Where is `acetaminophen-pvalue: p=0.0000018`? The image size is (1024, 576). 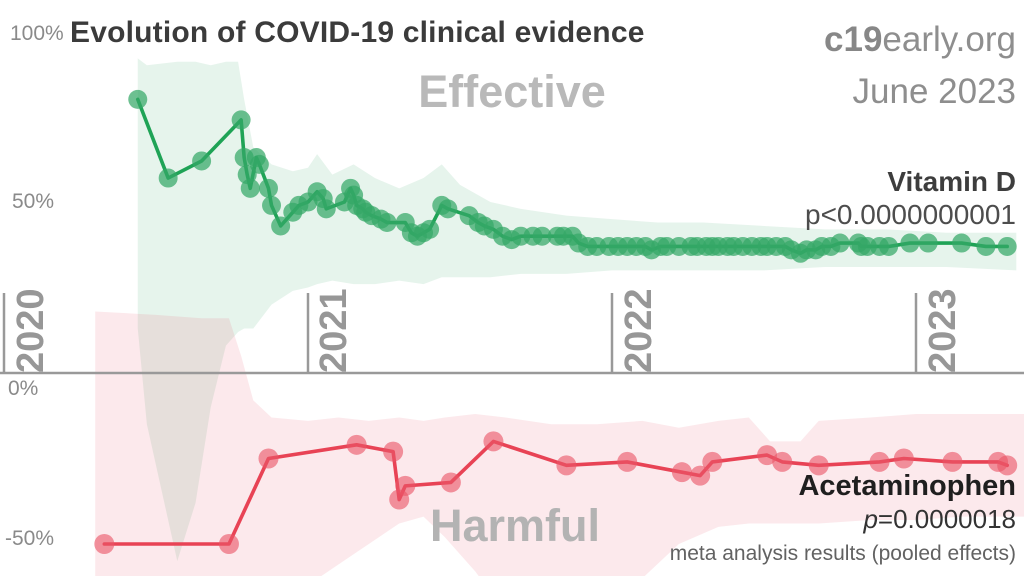
acetaminophen-pvalue: p=0.0000018 is located at coordinates (939, 519).